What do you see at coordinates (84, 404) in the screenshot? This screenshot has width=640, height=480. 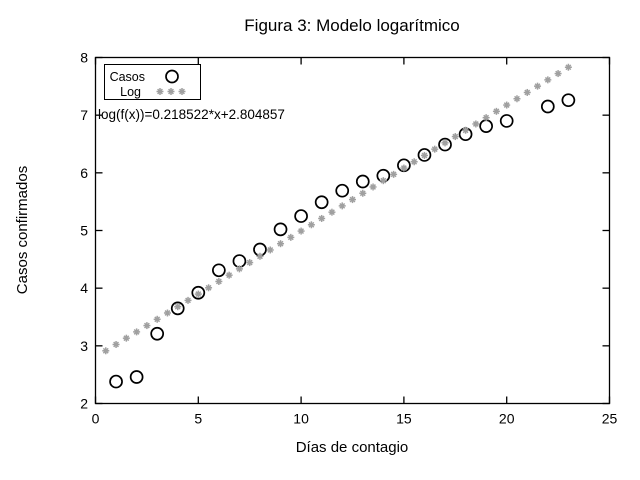 I see `y-tick-label: 2` at bounding box center [84, 404].